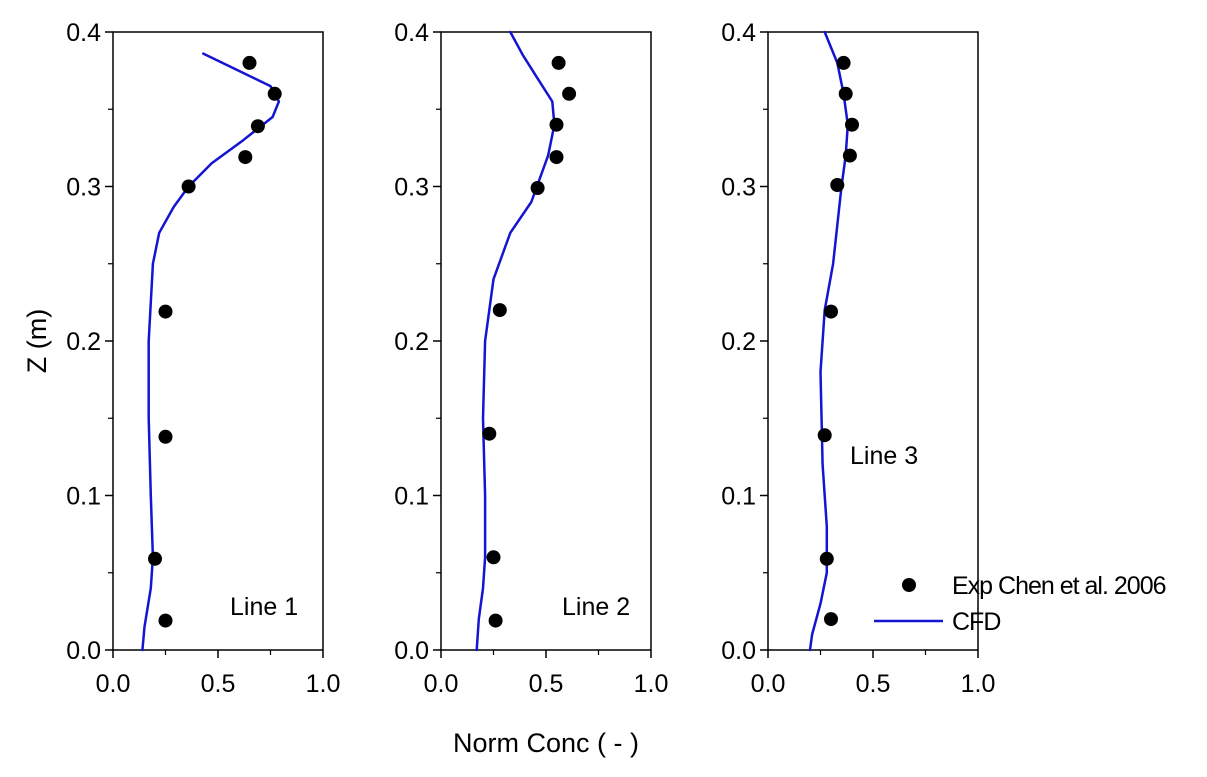 The image size is (1207, 777). What do you see at coordinates (738, 33) in the screenshot?
I see `panel-3-ytick-label: 0.4` at bounding box center [738, 33].